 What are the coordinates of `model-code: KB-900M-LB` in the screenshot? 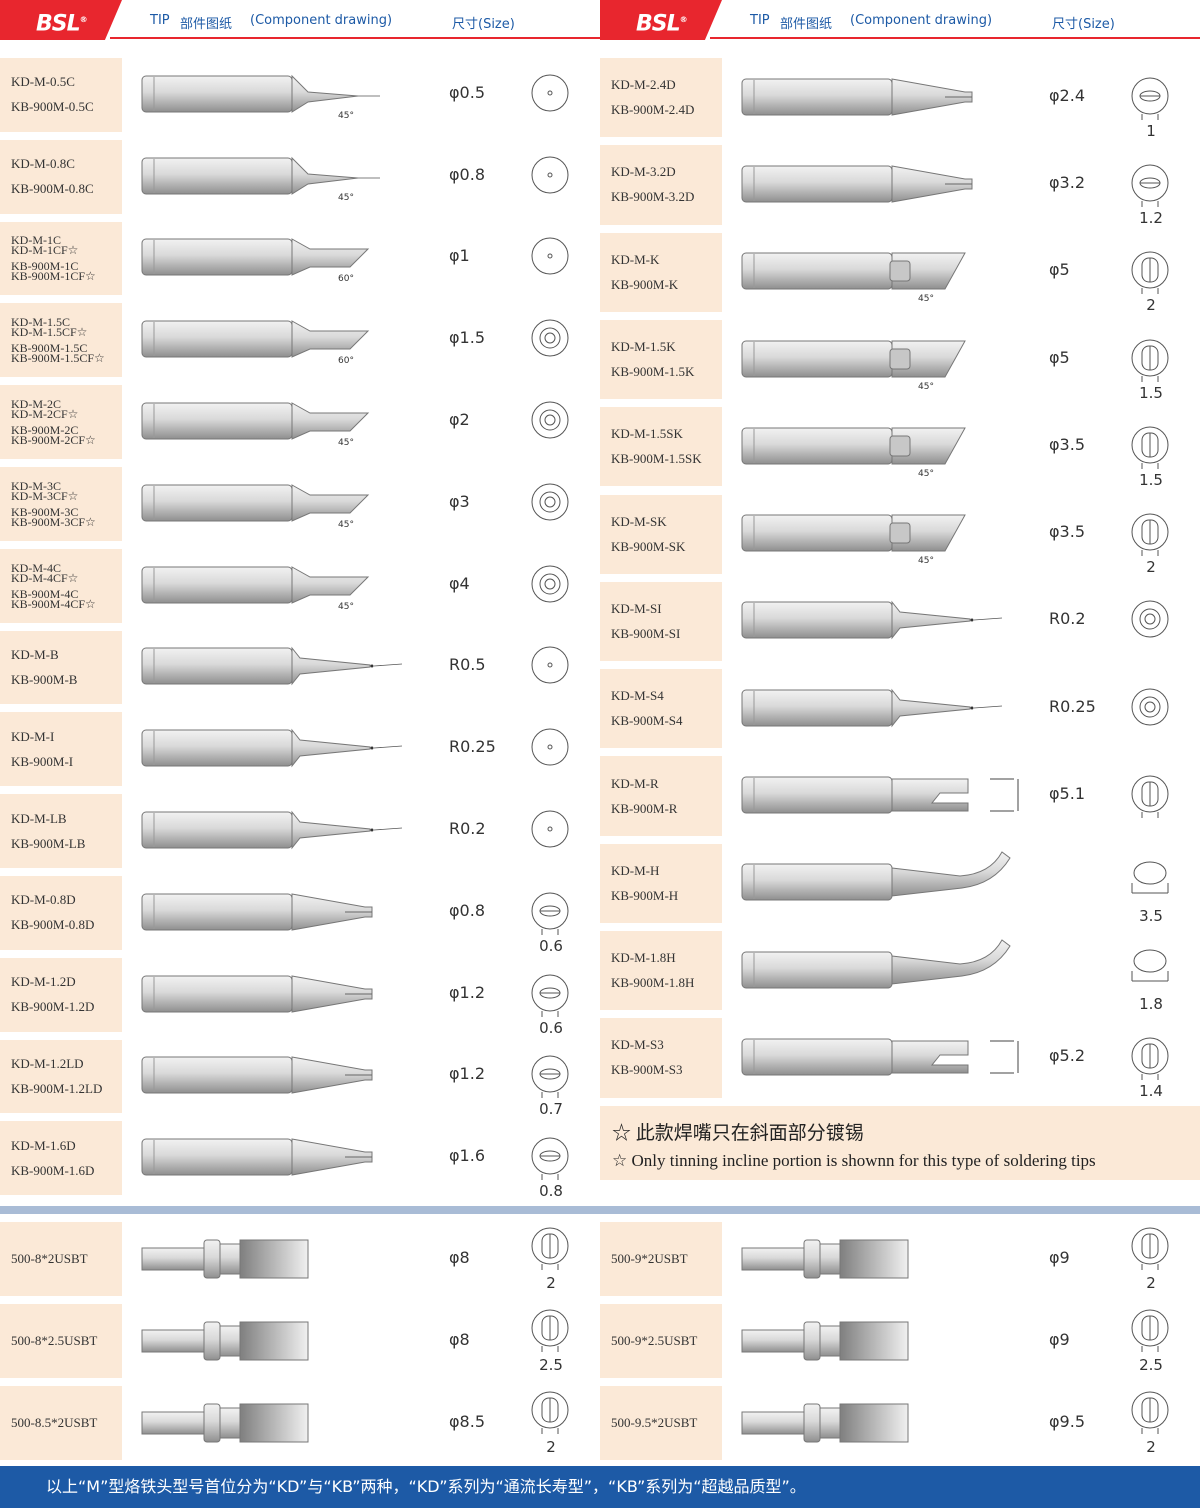 It's located at (48, 843).